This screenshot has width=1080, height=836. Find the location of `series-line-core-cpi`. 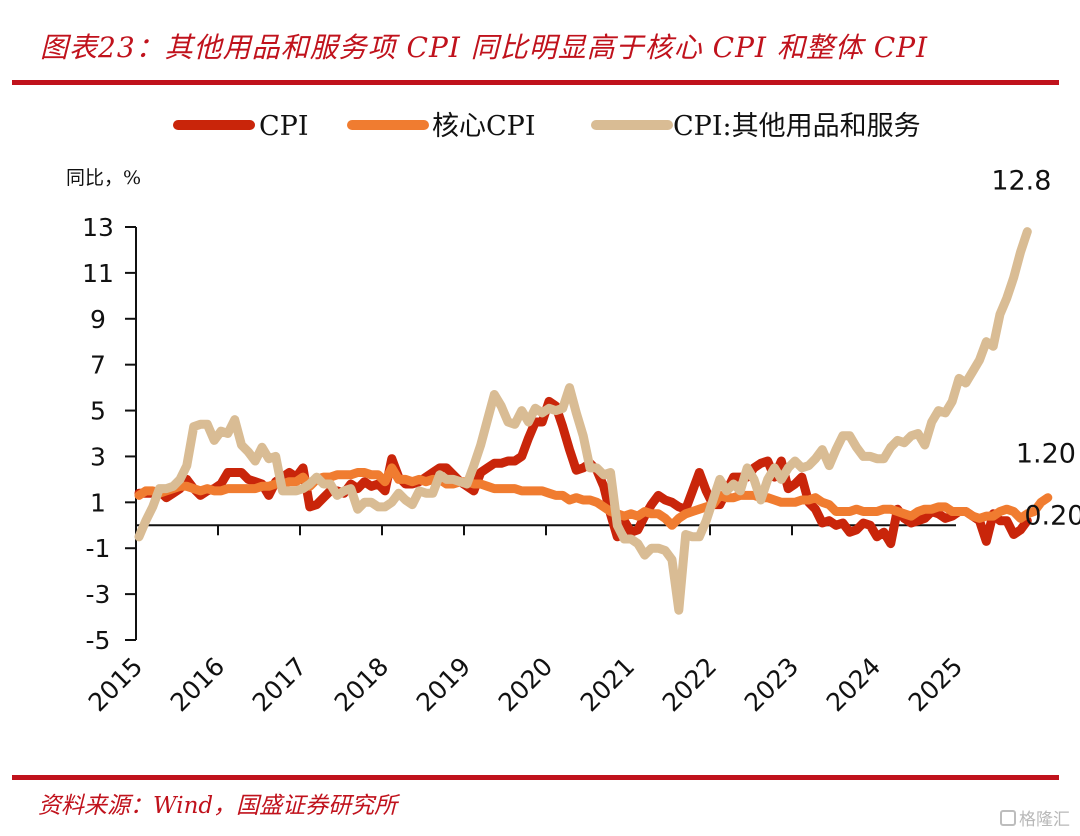

series-line-core-cpi is located at coordinates (593, 496).